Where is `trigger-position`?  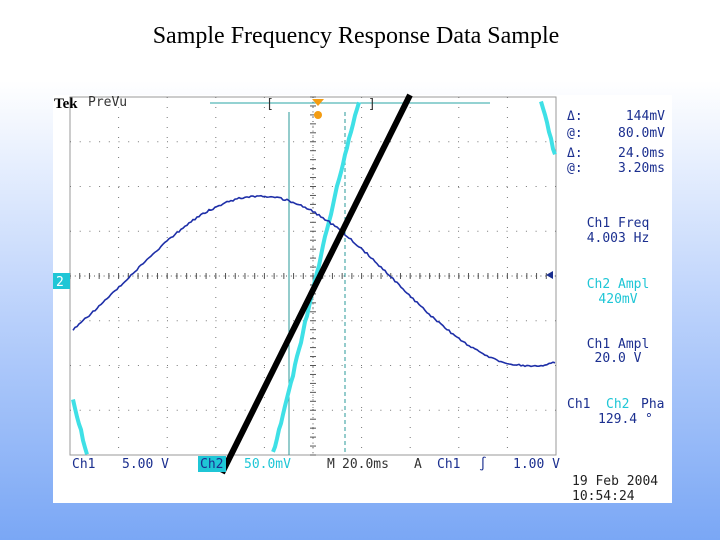
trigger-position is located at coordinates (318, 115).